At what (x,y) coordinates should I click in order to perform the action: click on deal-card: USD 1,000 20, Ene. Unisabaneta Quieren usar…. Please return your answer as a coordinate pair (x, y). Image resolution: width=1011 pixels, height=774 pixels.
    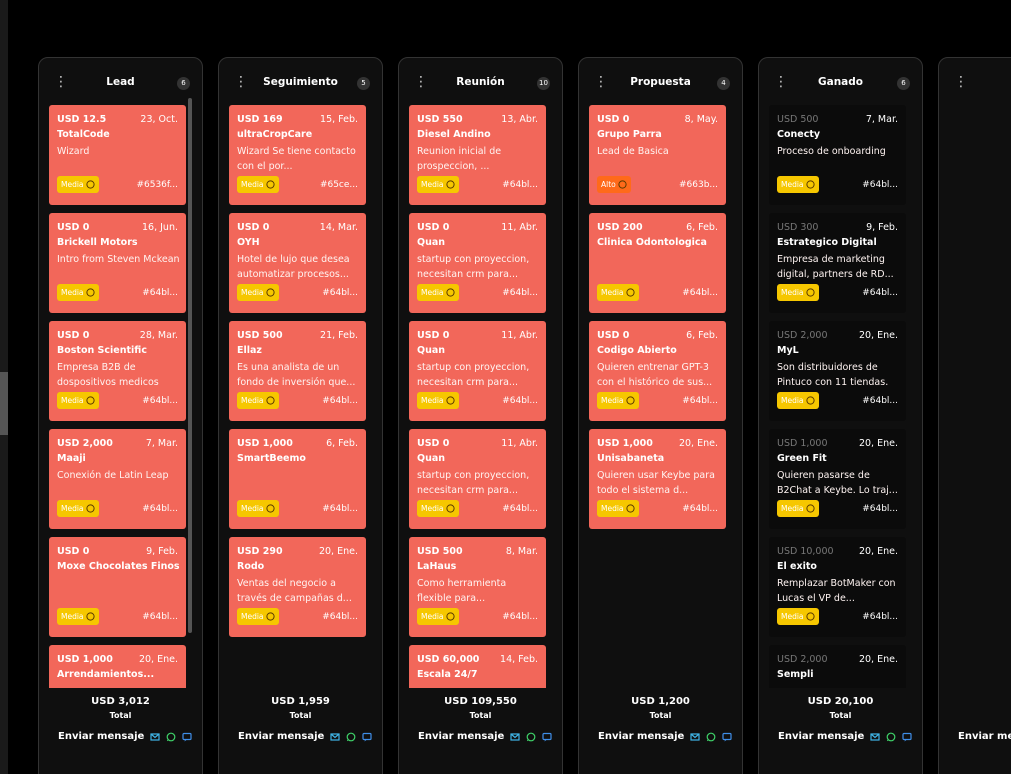
    Looking at the image, I should click on (657, 479).